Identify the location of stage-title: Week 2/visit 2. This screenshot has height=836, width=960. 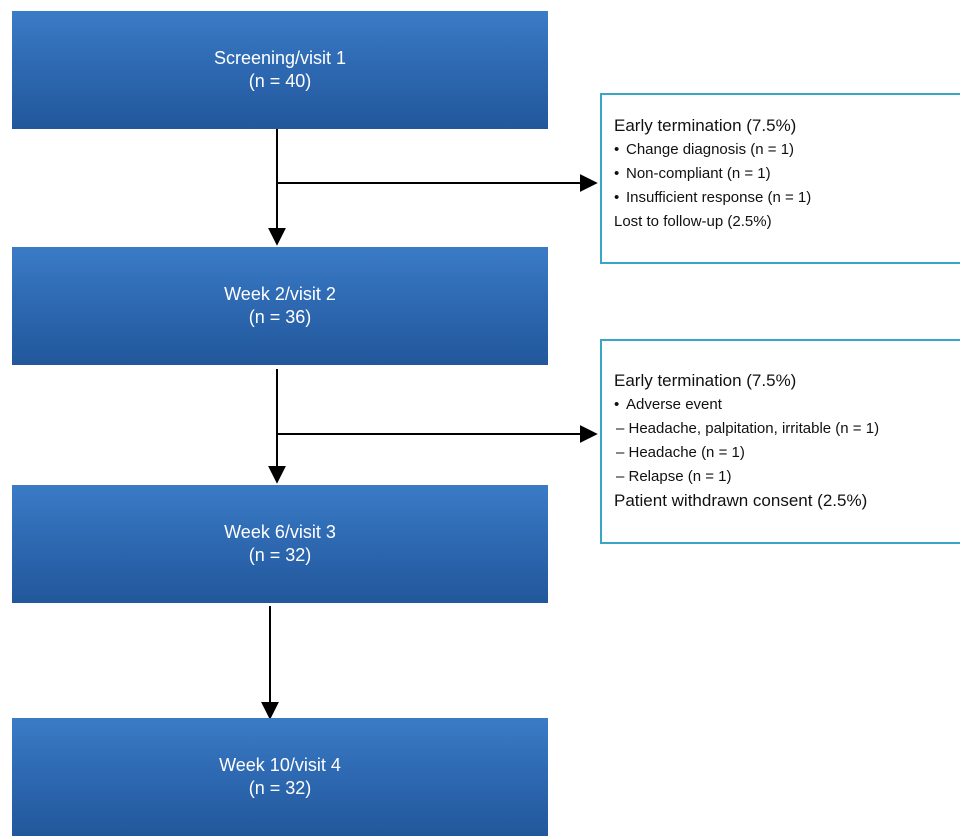
(280, 294).